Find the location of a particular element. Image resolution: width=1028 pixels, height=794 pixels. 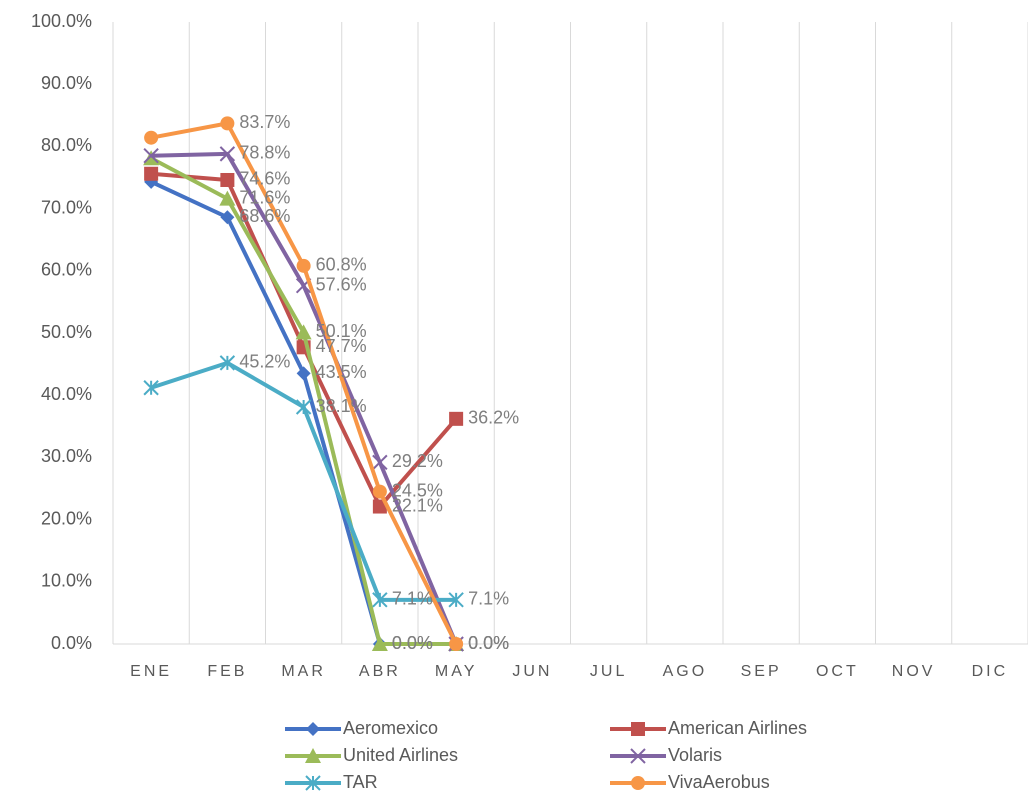

data-label: 43.5% is located at coordinates (341, 372).